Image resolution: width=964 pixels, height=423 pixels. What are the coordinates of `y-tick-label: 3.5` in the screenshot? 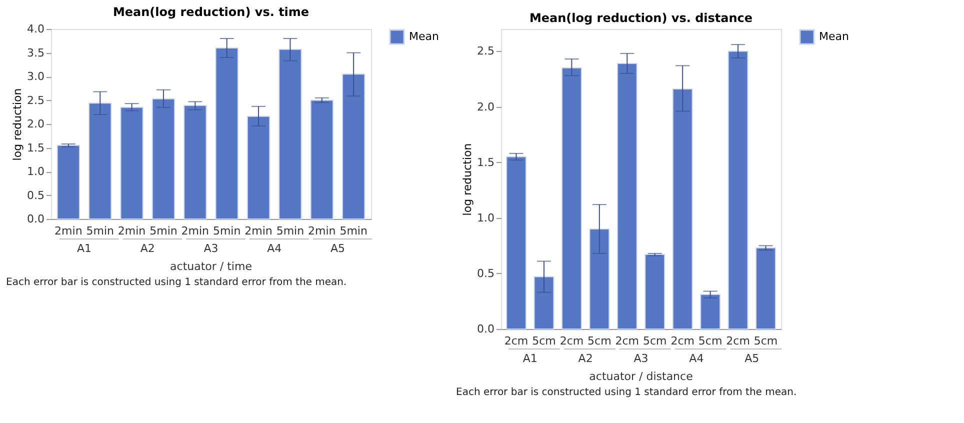 It's located at (35, 53).